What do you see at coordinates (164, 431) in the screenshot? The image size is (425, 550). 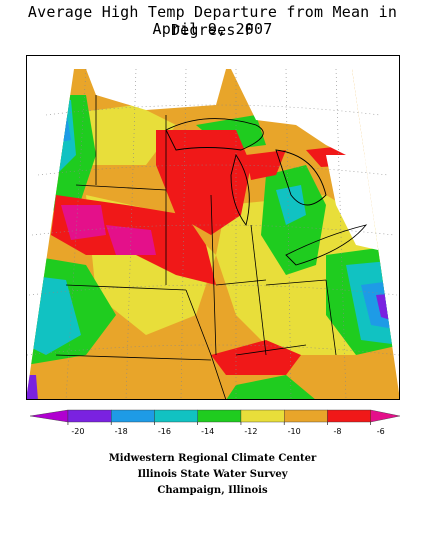 I see `legend-tick-label: -16` at bounding box center [164, 431].